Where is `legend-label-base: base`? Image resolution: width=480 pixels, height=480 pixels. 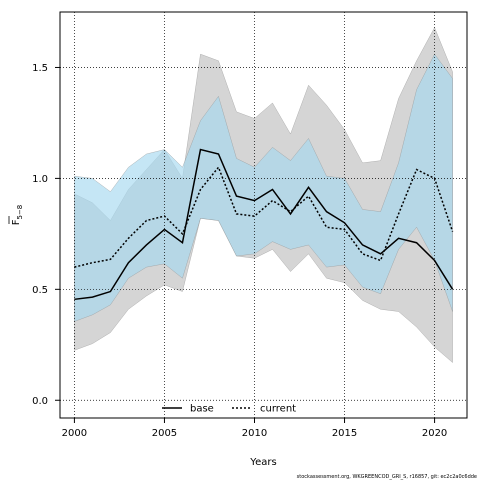
legend-label-base: base is located at coordinates (202, 409).